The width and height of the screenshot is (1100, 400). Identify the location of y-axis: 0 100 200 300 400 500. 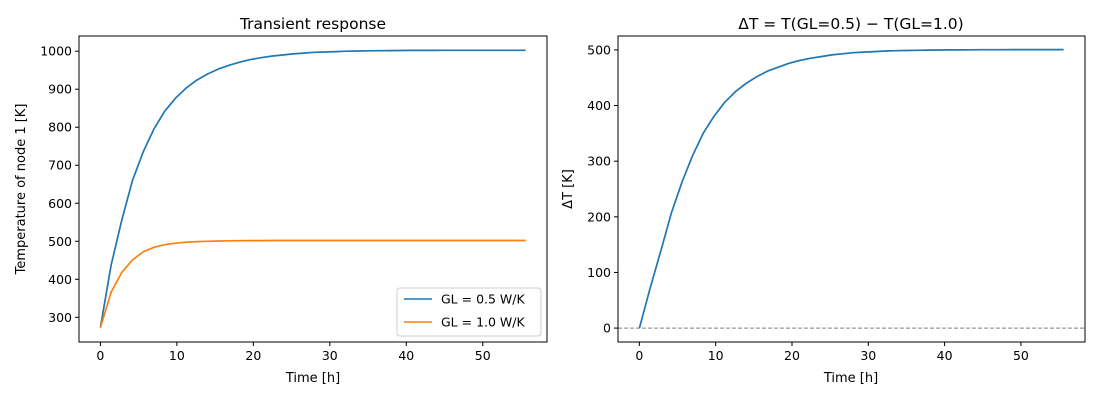
(602, 189).